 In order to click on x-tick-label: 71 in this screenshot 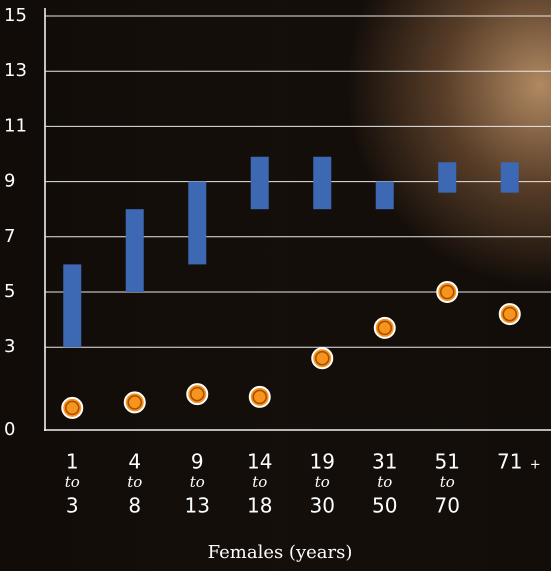, I will do `click(509, 462)`.